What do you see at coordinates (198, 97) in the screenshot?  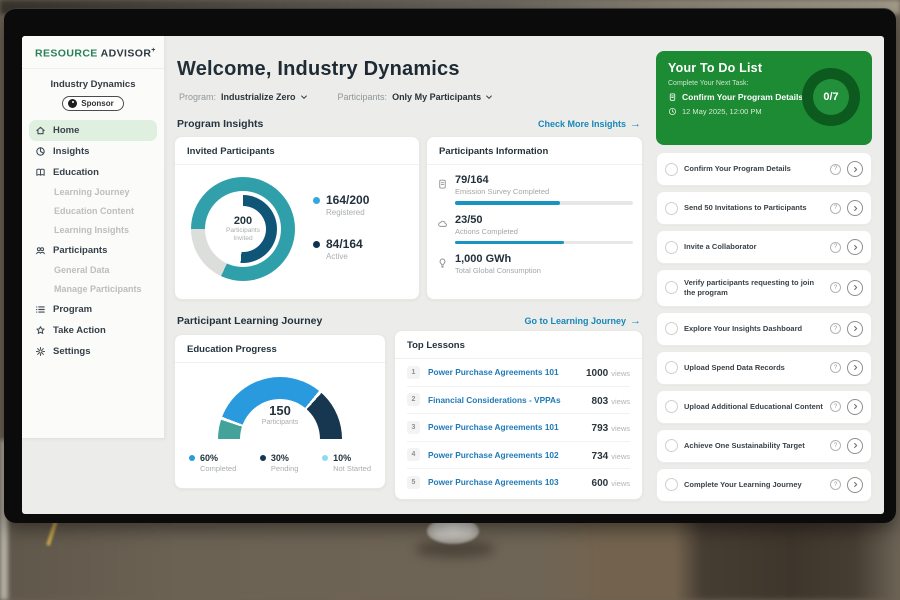 I see `program-filter-label: Program:` at bounding box center [198, 97].